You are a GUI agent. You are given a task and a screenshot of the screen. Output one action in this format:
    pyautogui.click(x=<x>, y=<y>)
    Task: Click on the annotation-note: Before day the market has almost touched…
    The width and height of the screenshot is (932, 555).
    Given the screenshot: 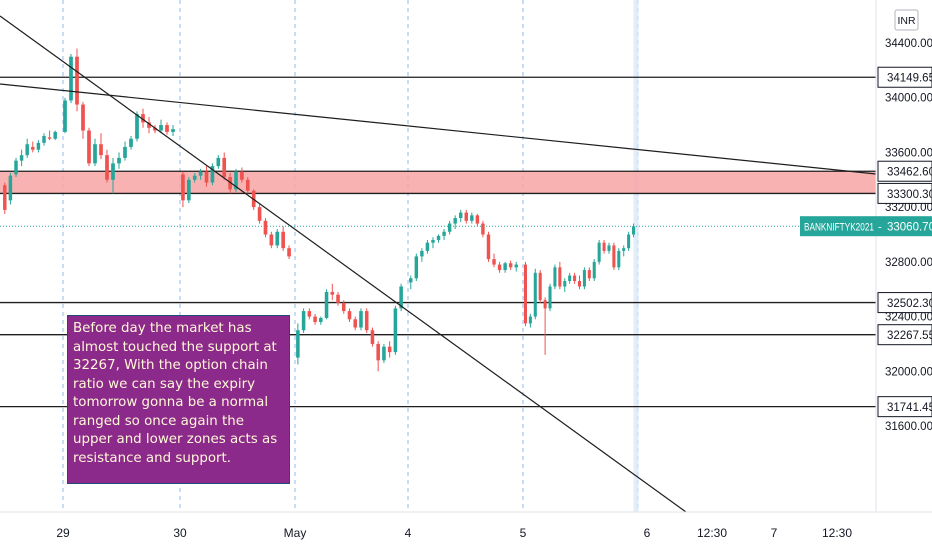 What is the action you would take?
    pyautogui.click(x=178, y=399)
    